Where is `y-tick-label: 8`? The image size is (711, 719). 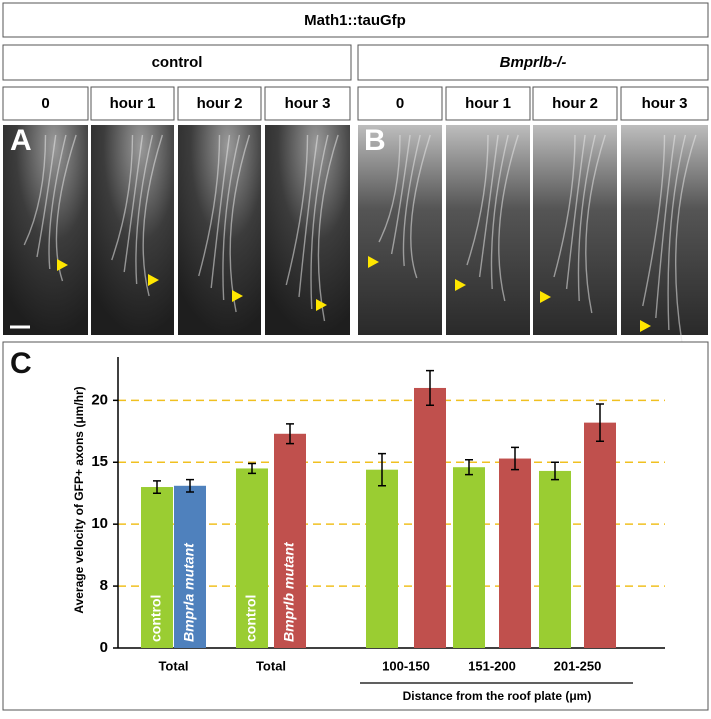
y-tick-label: 8 is located at coordinates (104, 585).